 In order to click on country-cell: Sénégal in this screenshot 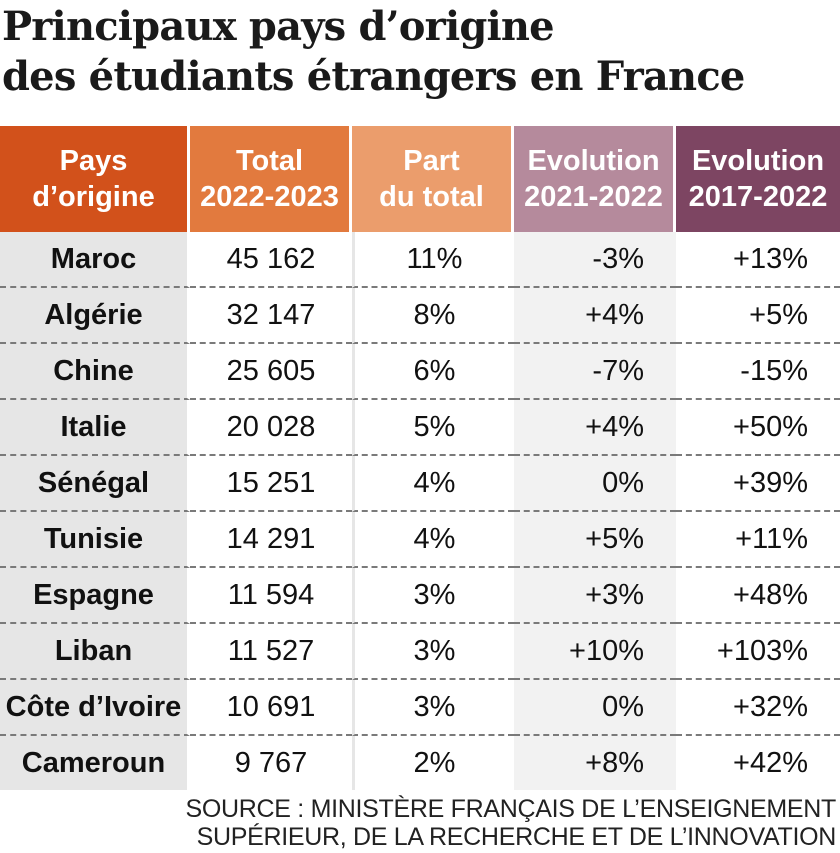, I will do `click(95, 484)`.